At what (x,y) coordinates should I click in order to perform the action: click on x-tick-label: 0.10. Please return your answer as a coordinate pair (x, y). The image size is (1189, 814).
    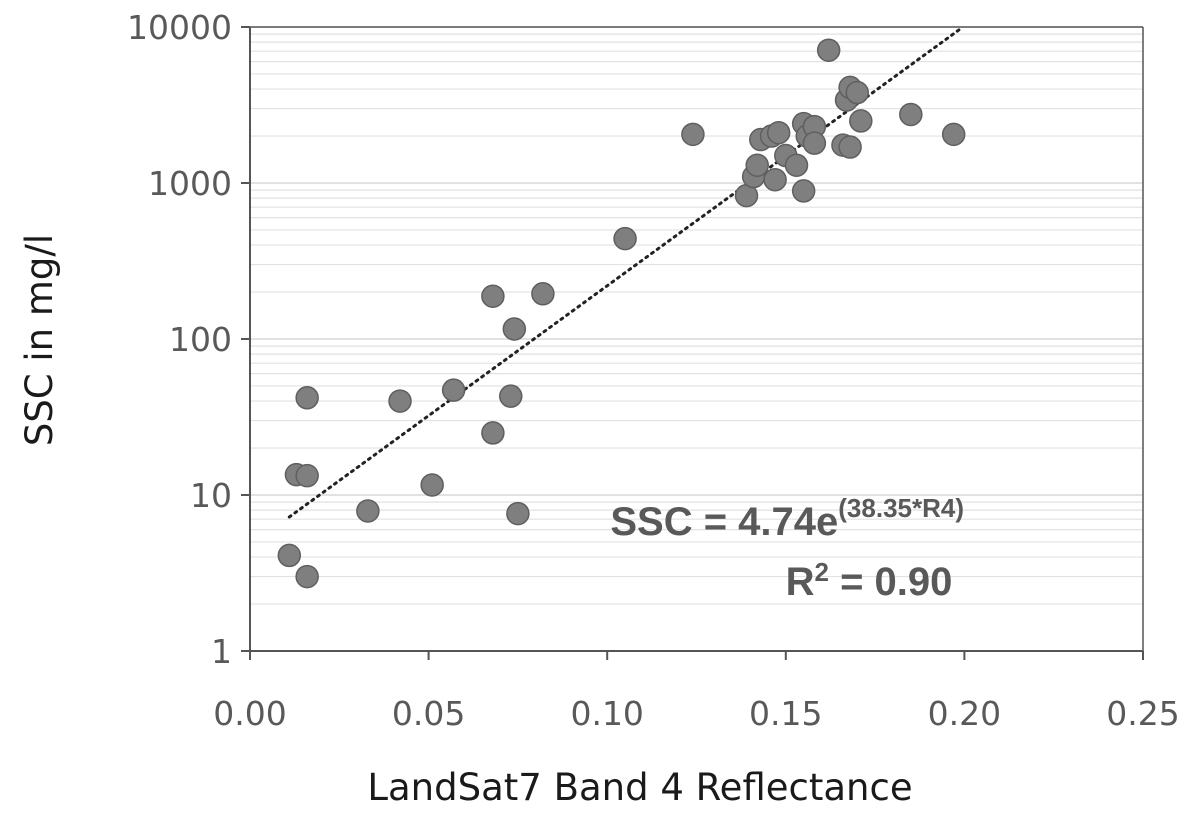
    Looking at the image, I should click on (606, 713).